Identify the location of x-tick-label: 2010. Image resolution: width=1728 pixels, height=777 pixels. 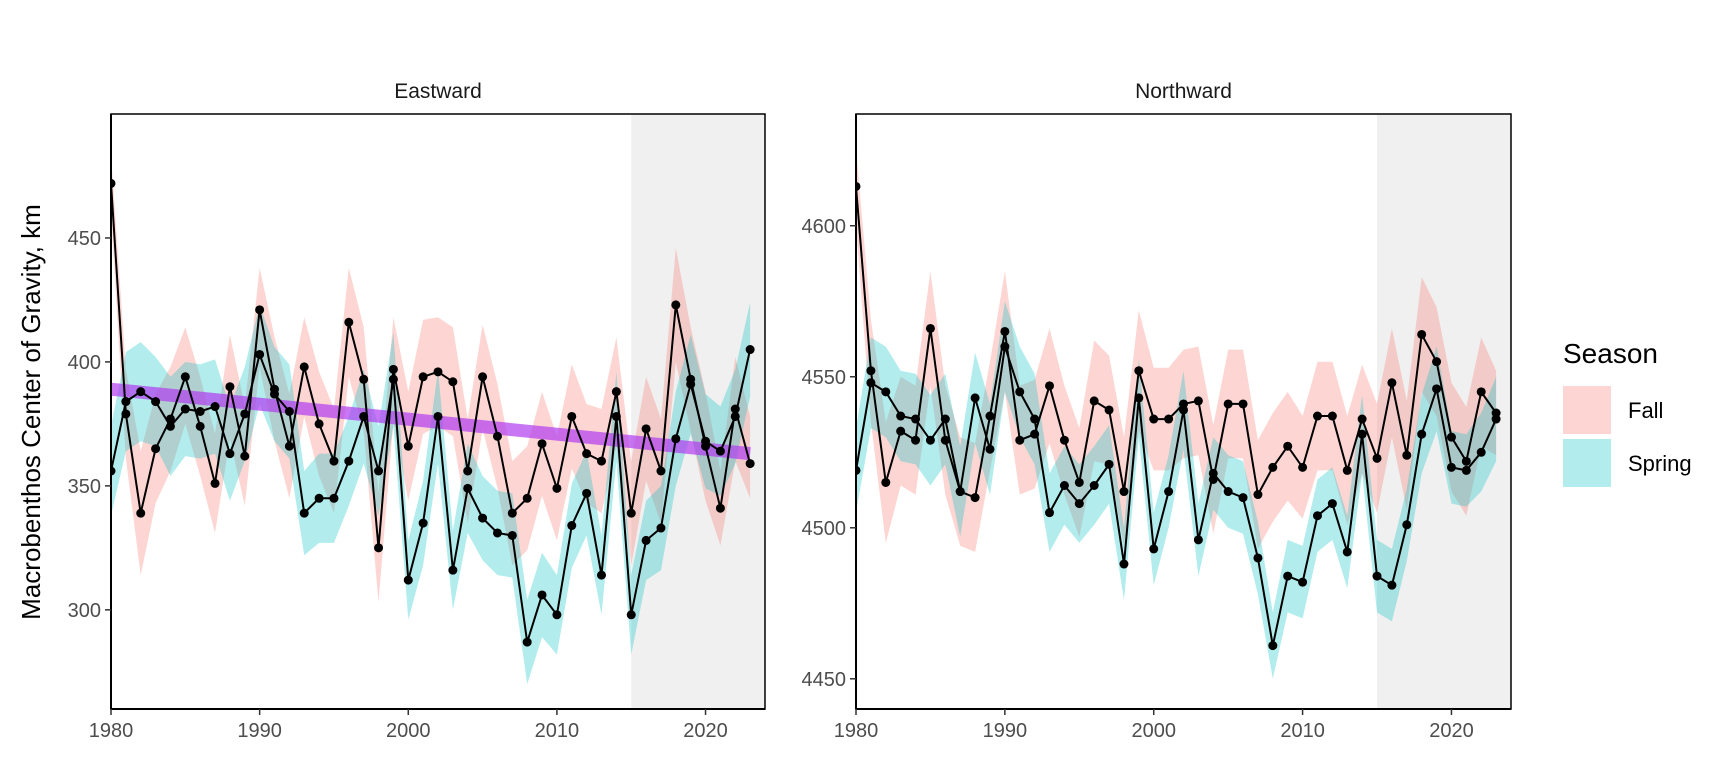
(1302, 731).